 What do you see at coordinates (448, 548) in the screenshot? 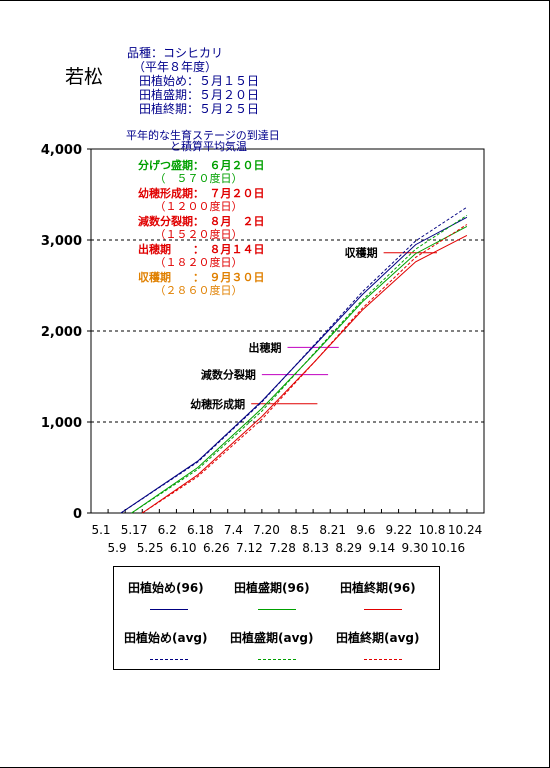
I see `x-tick-label-bottom: 10.16` at bounding box center [448, 548].